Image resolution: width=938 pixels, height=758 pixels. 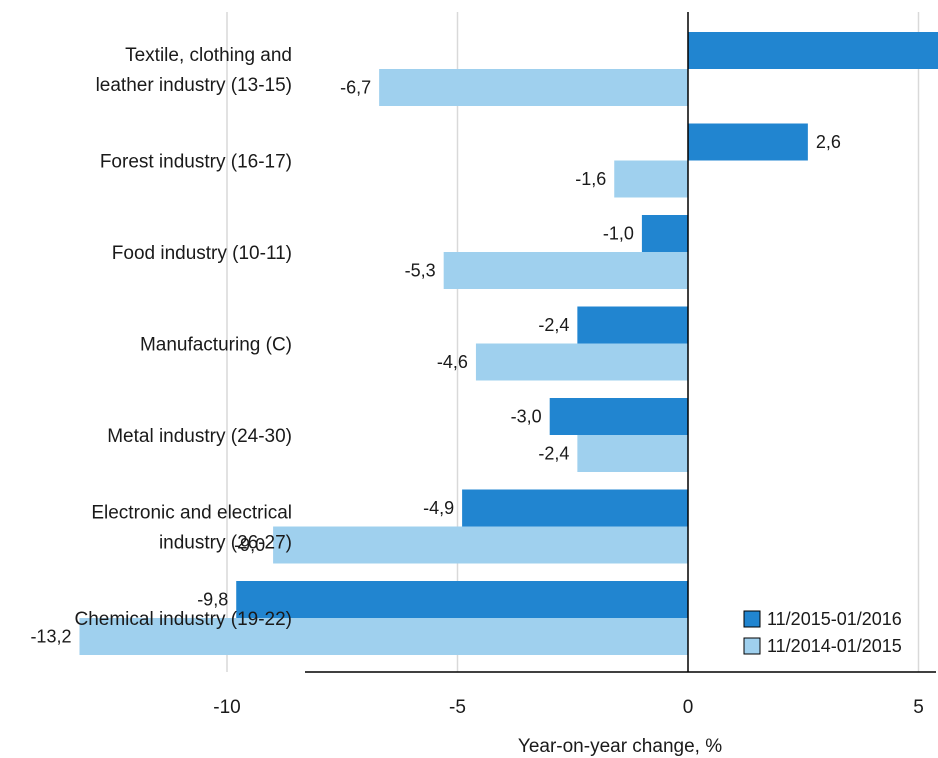 I want to click on category-label: Food industry (10-11), so click(x=202, y=253).